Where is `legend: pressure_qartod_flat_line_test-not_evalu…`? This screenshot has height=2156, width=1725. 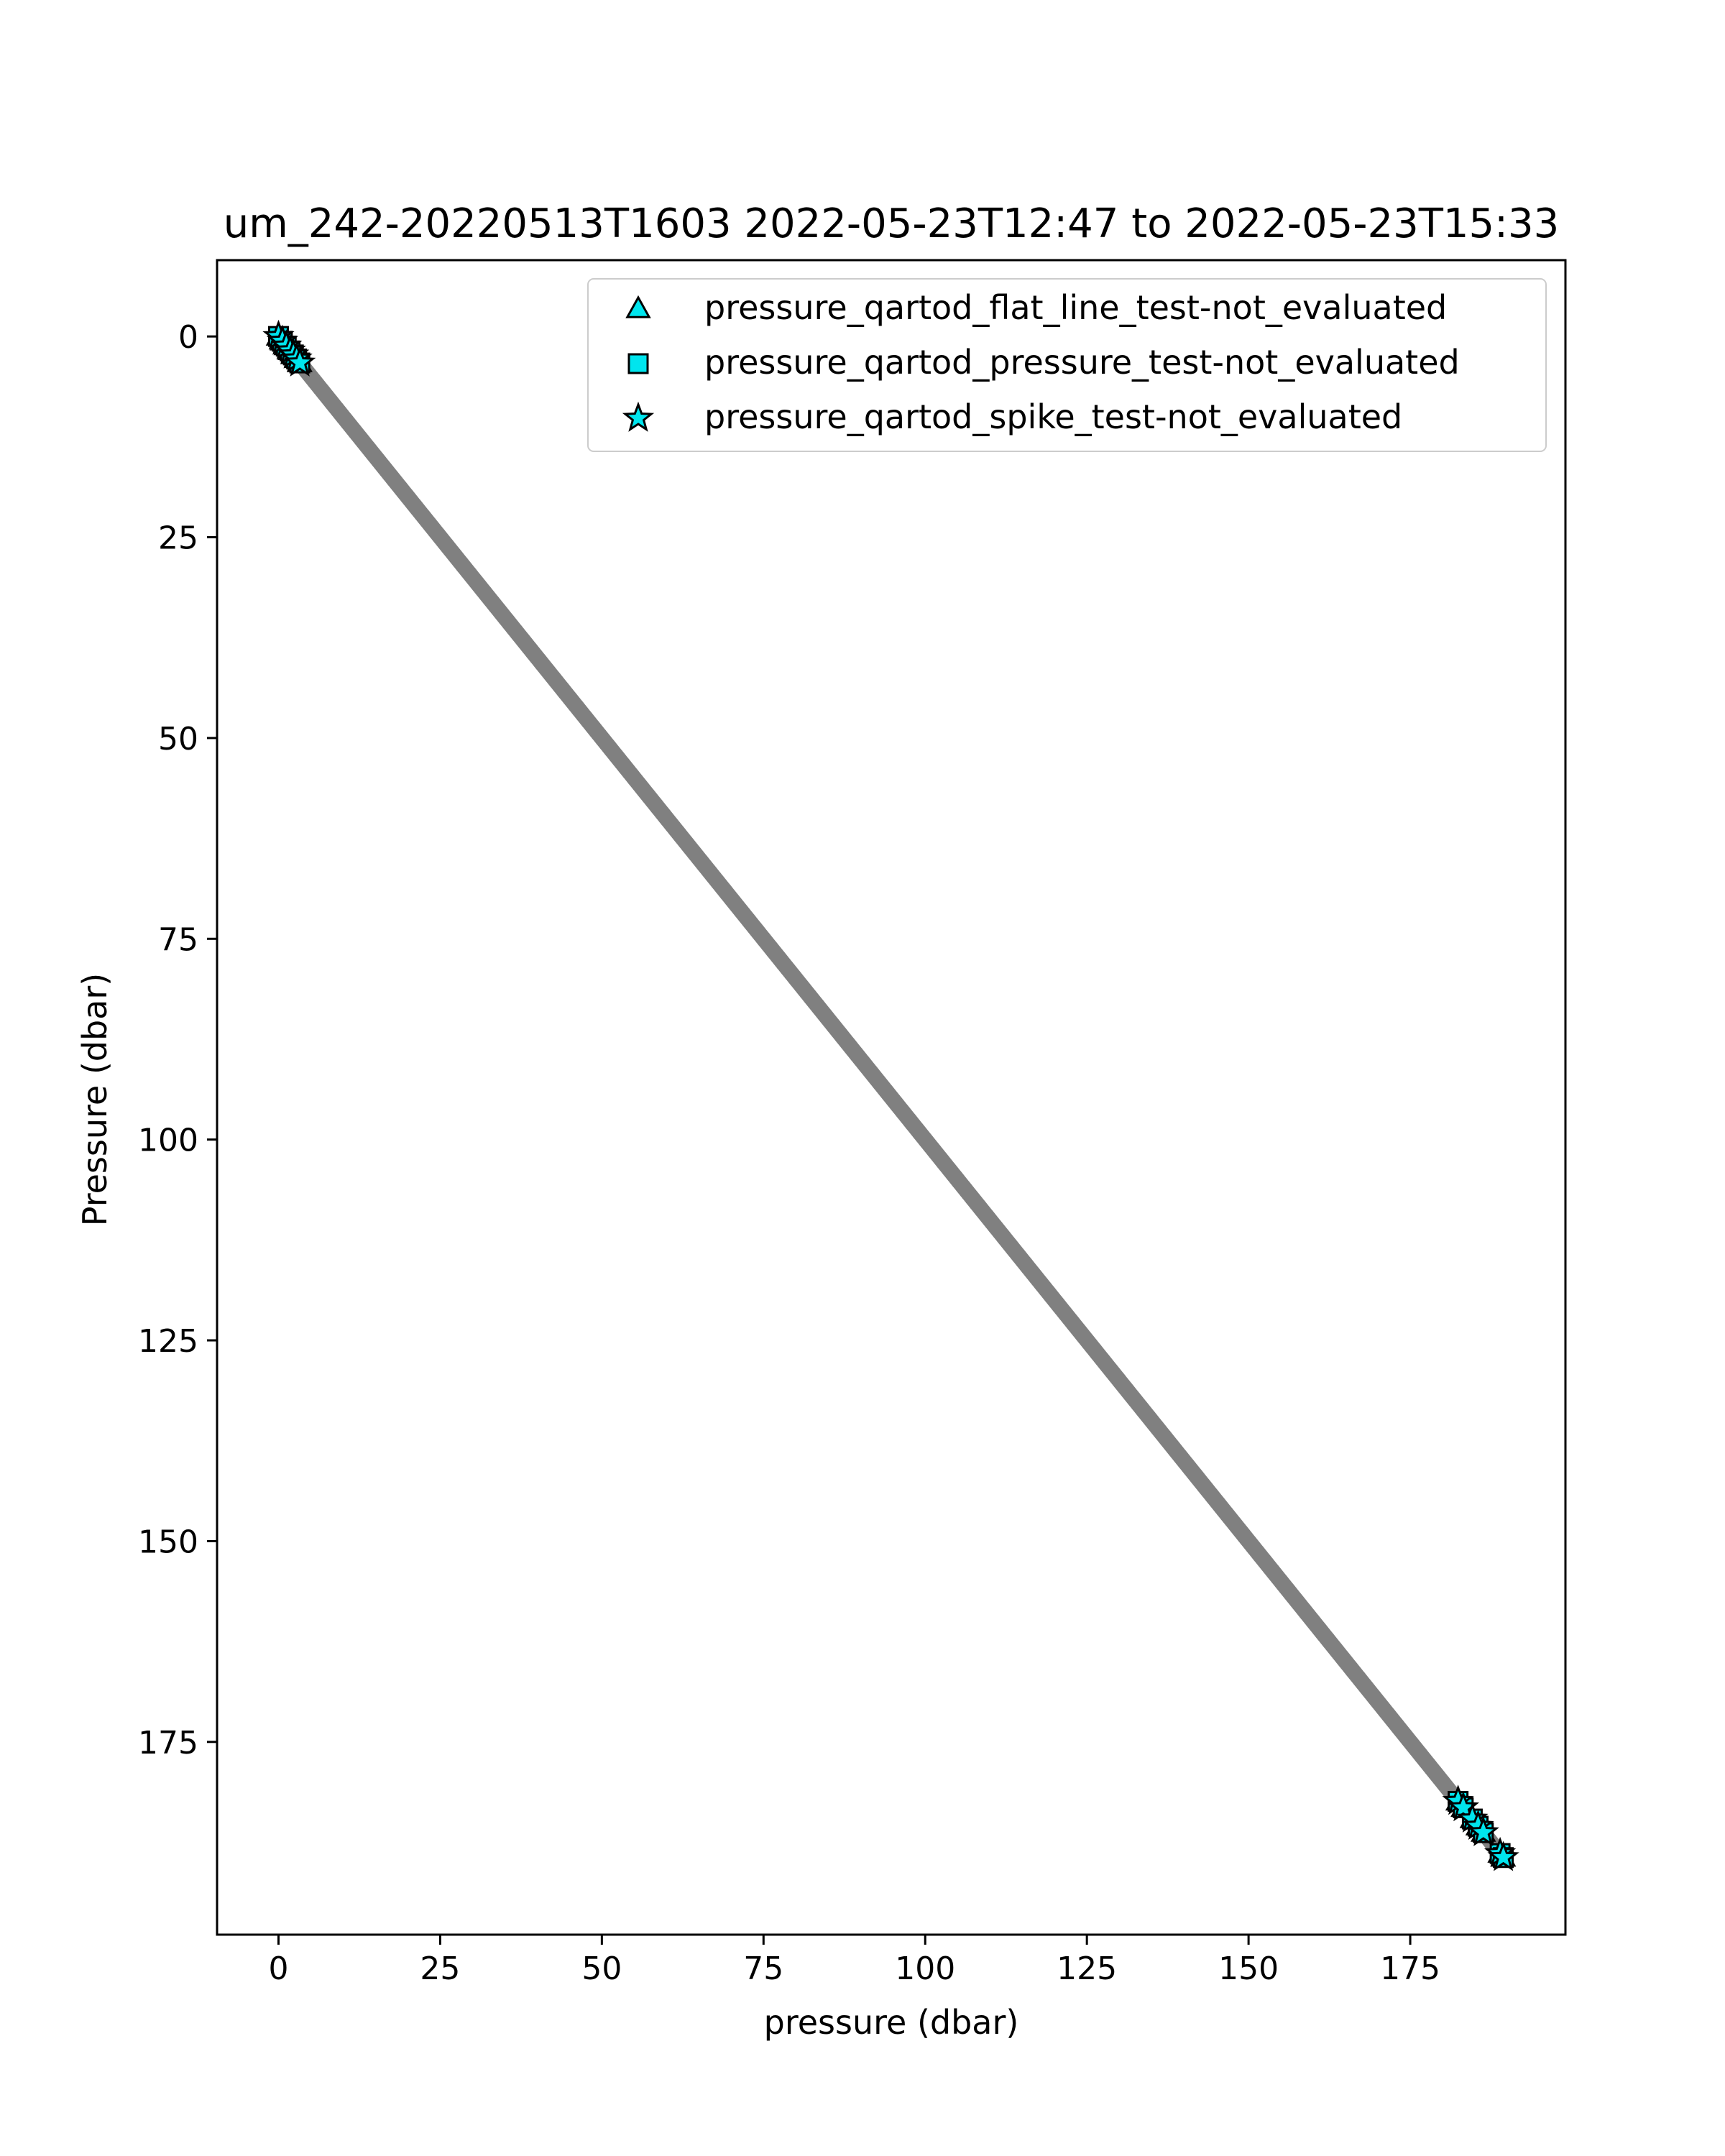
legend: pressure_qartod_flat_line_test-not_evalu… is located at coordinates (1067, 365).